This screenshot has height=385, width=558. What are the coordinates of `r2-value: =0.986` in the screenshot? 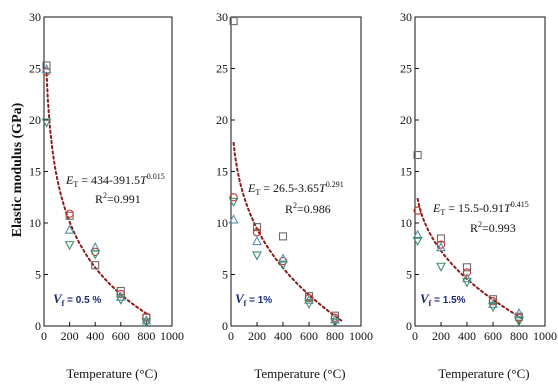 It's located at (314, 209).